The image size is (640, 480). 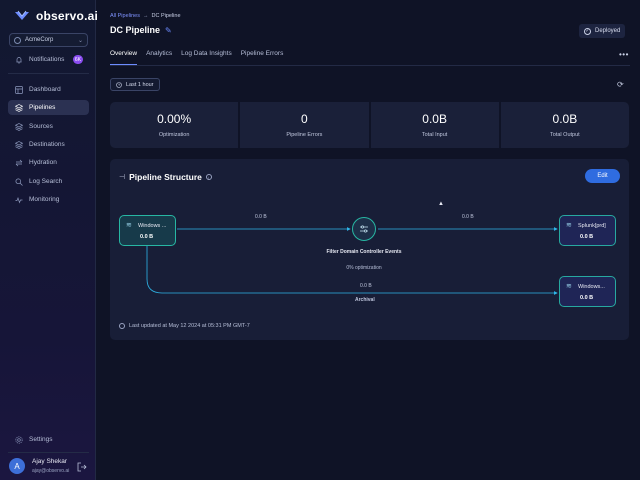 I want to click on breadcrumb-link-all-pipelines: All Pipelines, so click(x=125, y=16).